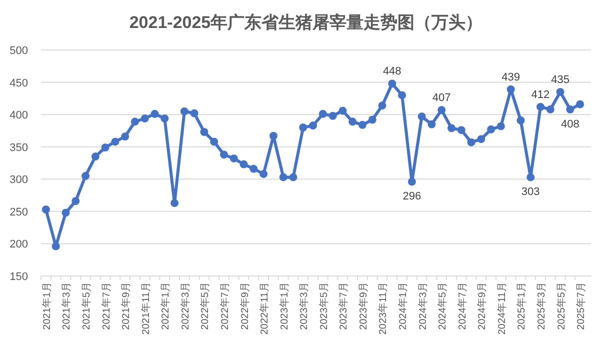 The width and height of the screenshot is (613, 350). What do you see at coordinates (244, 306) in the screenshot?
I see `x-tick-label: 2022年9月` at bounding box center [244, 306].